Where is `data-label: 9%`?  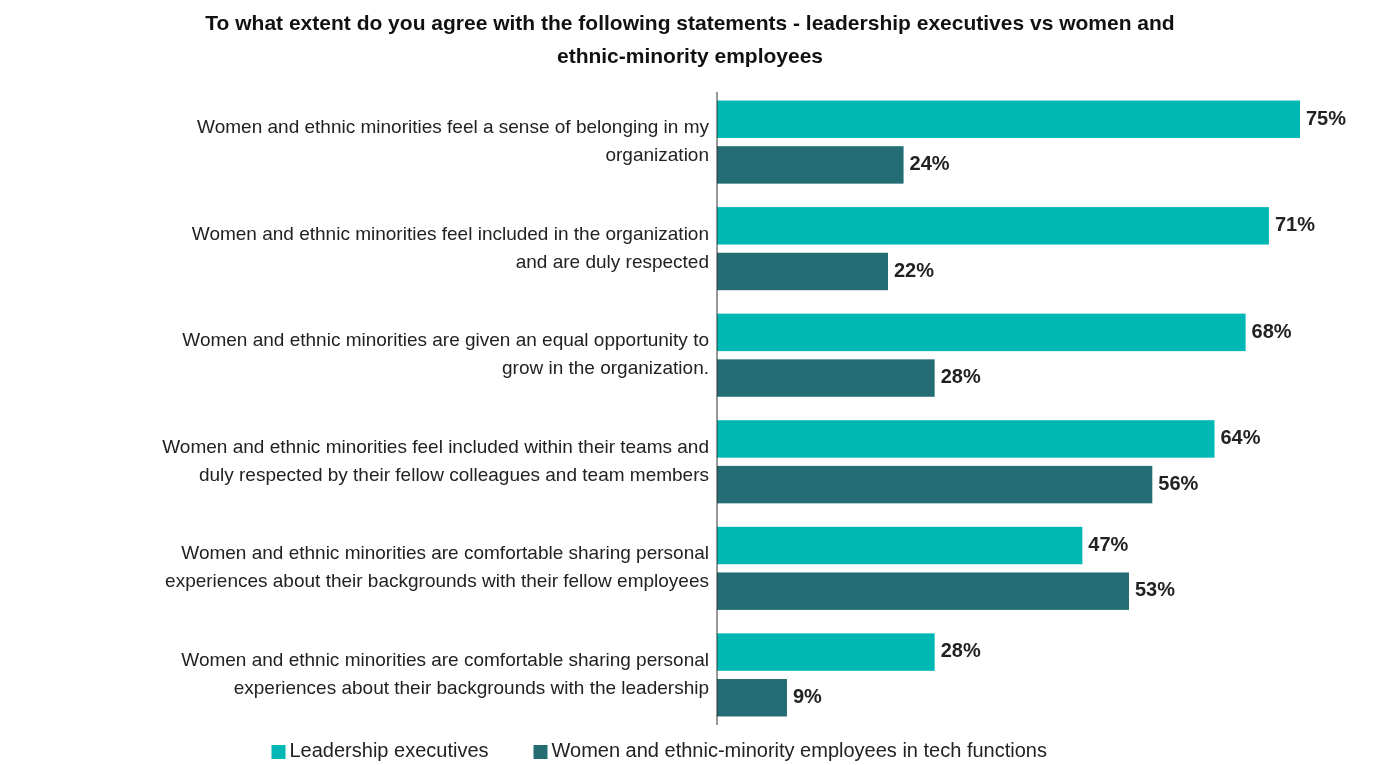 data-label: 9% is located at coordinates (807, 696).